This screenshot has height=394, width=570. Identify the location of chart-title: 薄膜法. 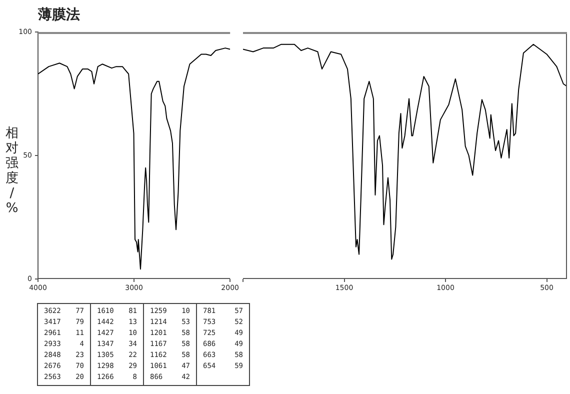
(59, 15).